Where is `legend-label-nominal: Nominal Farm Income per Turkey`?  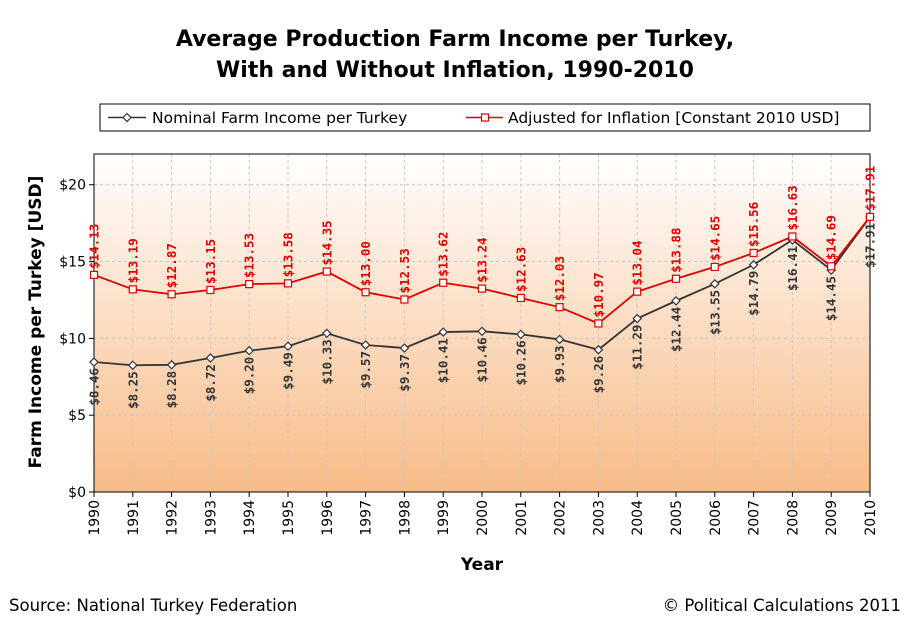
legend-label-nominal: Nominal Farm Income per Turkey is located at coordinates (279, 118).